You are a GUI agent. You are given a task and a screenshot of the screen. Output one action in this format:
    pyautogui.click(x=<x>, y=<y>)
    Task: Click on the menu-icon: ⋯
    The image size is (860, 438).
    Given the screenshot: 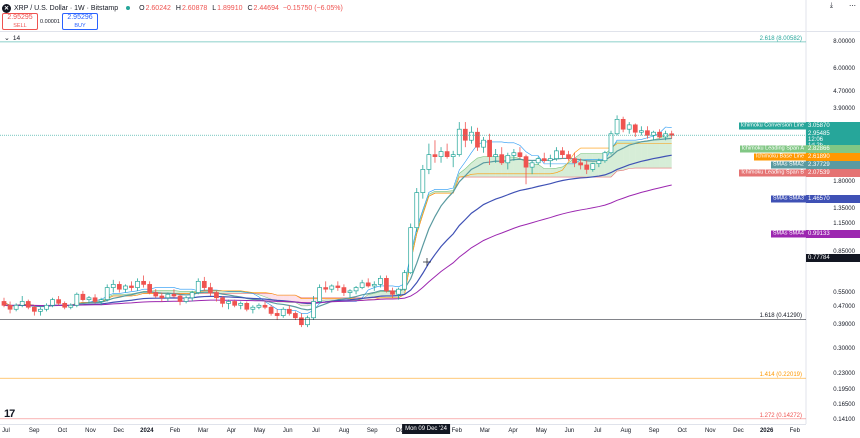 What is the action you would take?
    pyautogui.click(x=852, y=6)
    